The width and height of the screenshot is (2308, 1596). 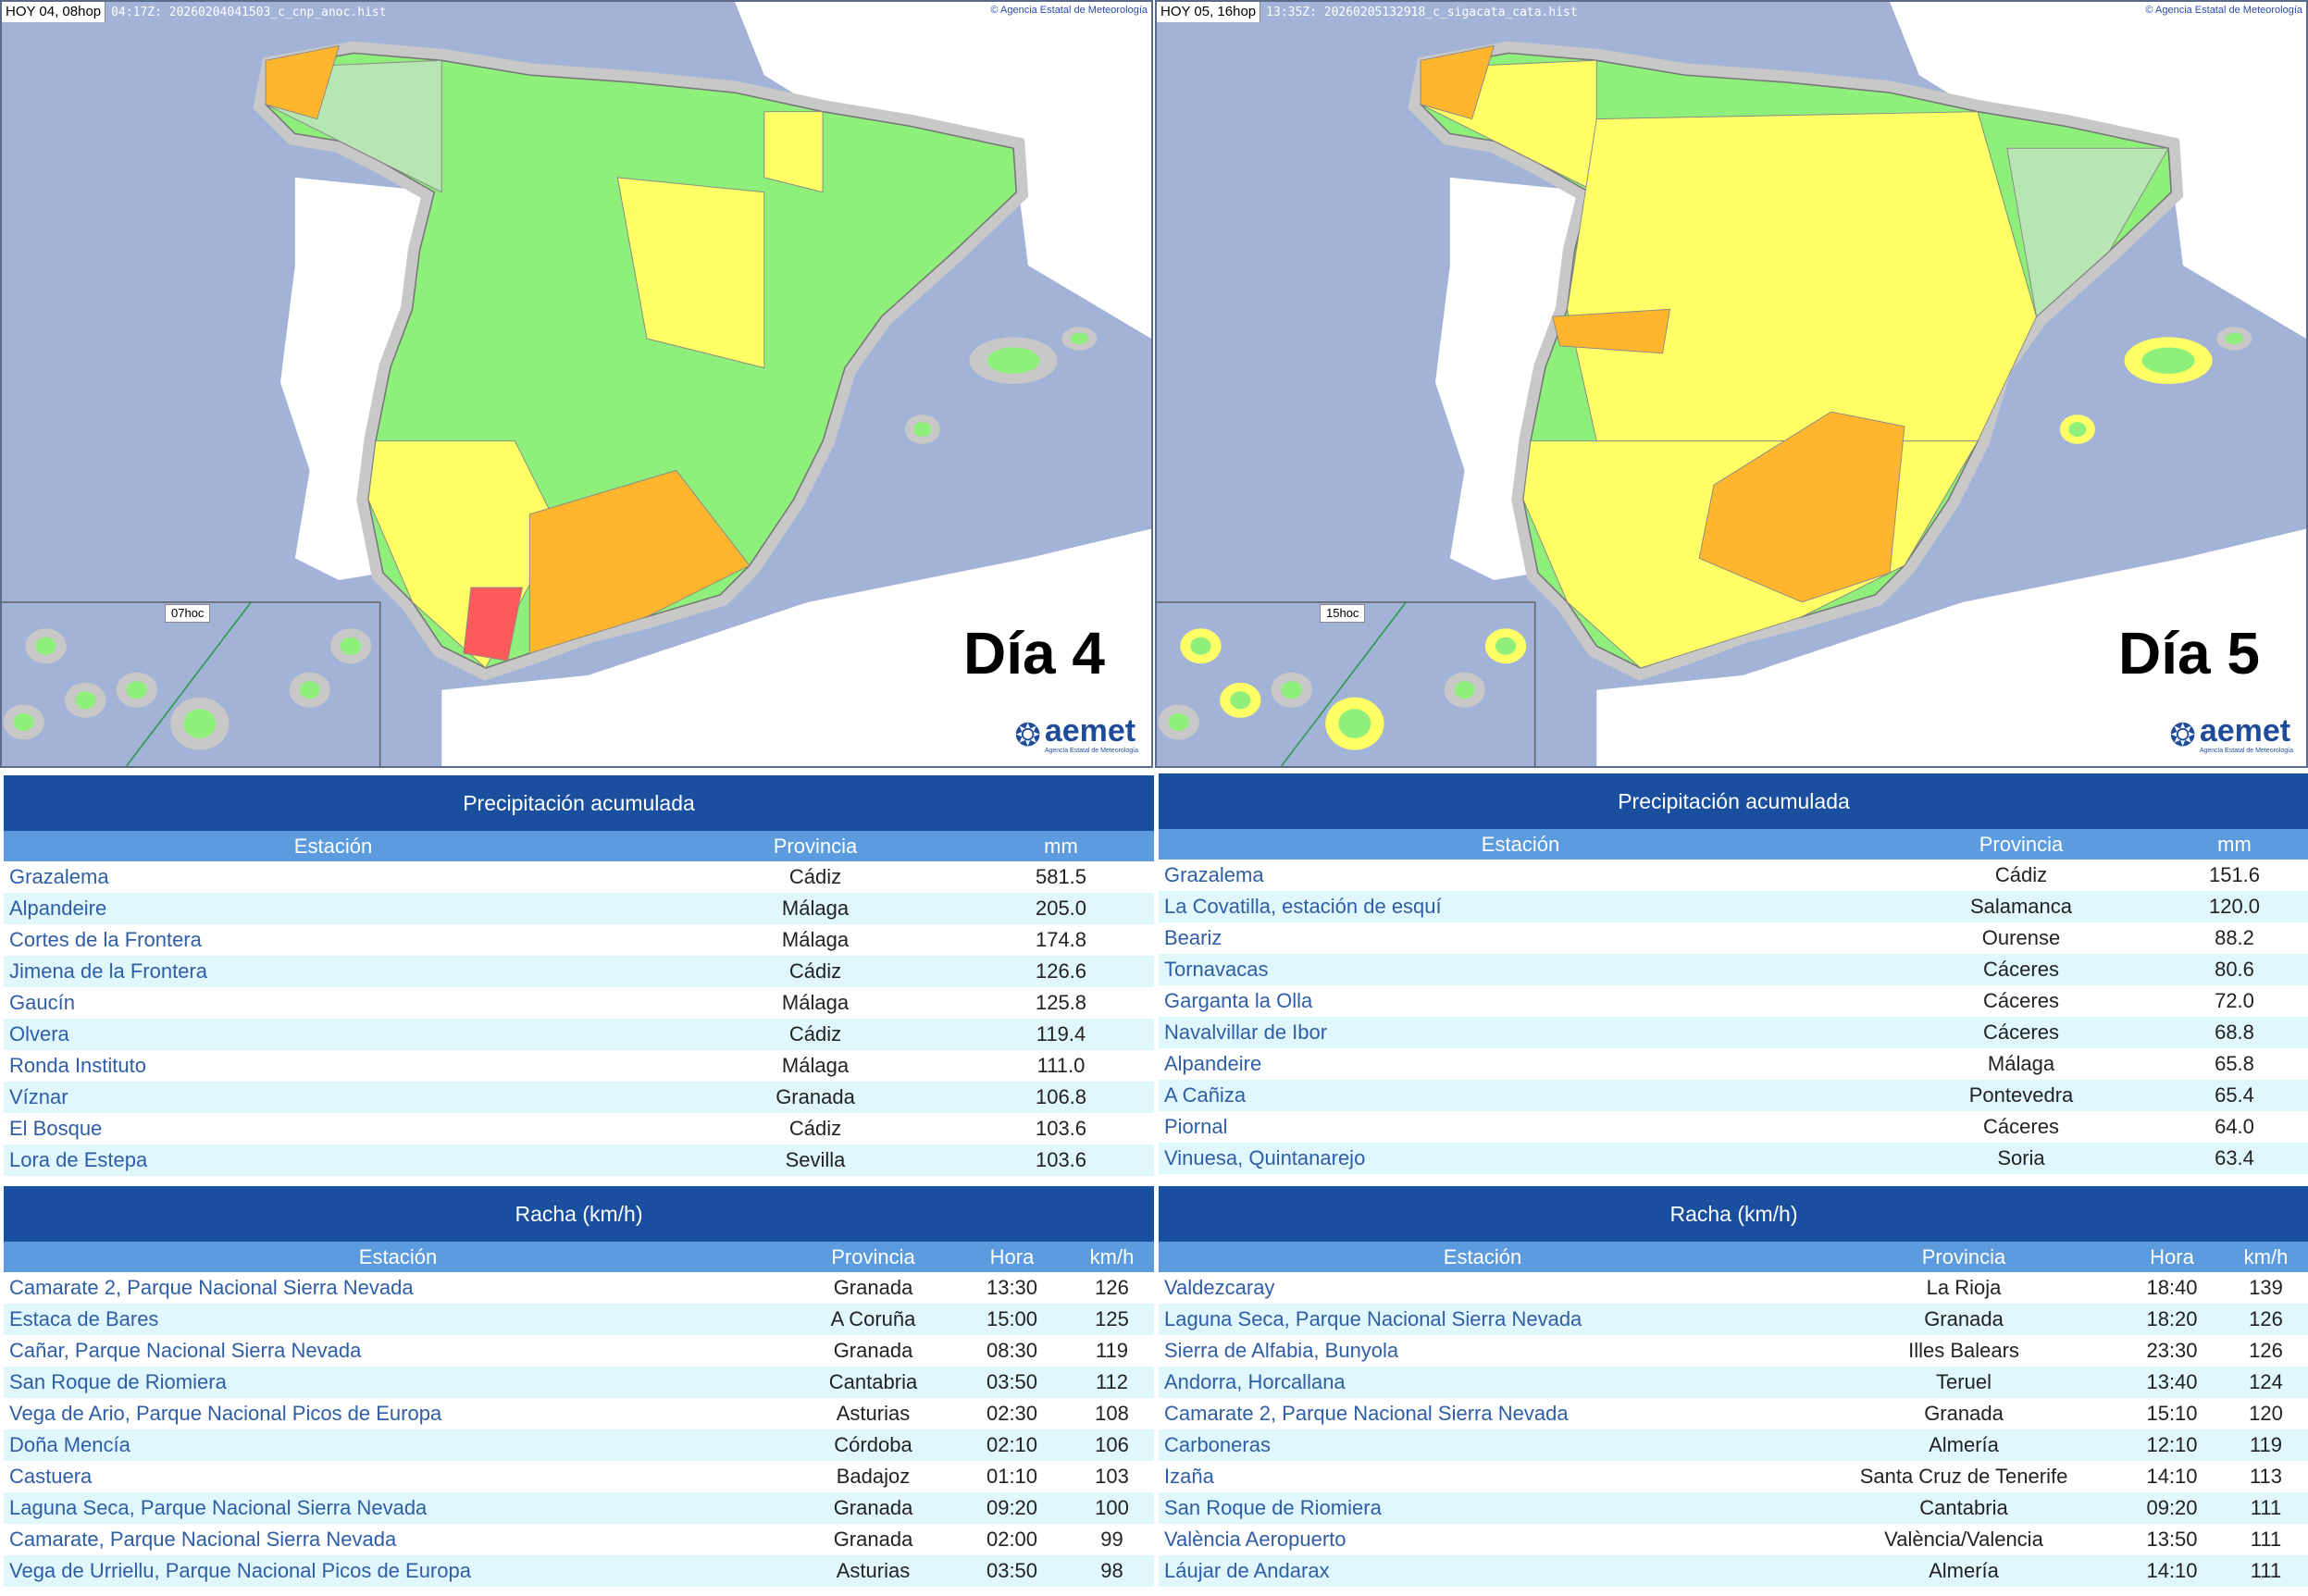 What do you see at coordinates (2246, 751) in the screenshot?
I see `aemet-logo-sub: Agencia Estatal de Meteorología` at bounding box center [2246, 751].